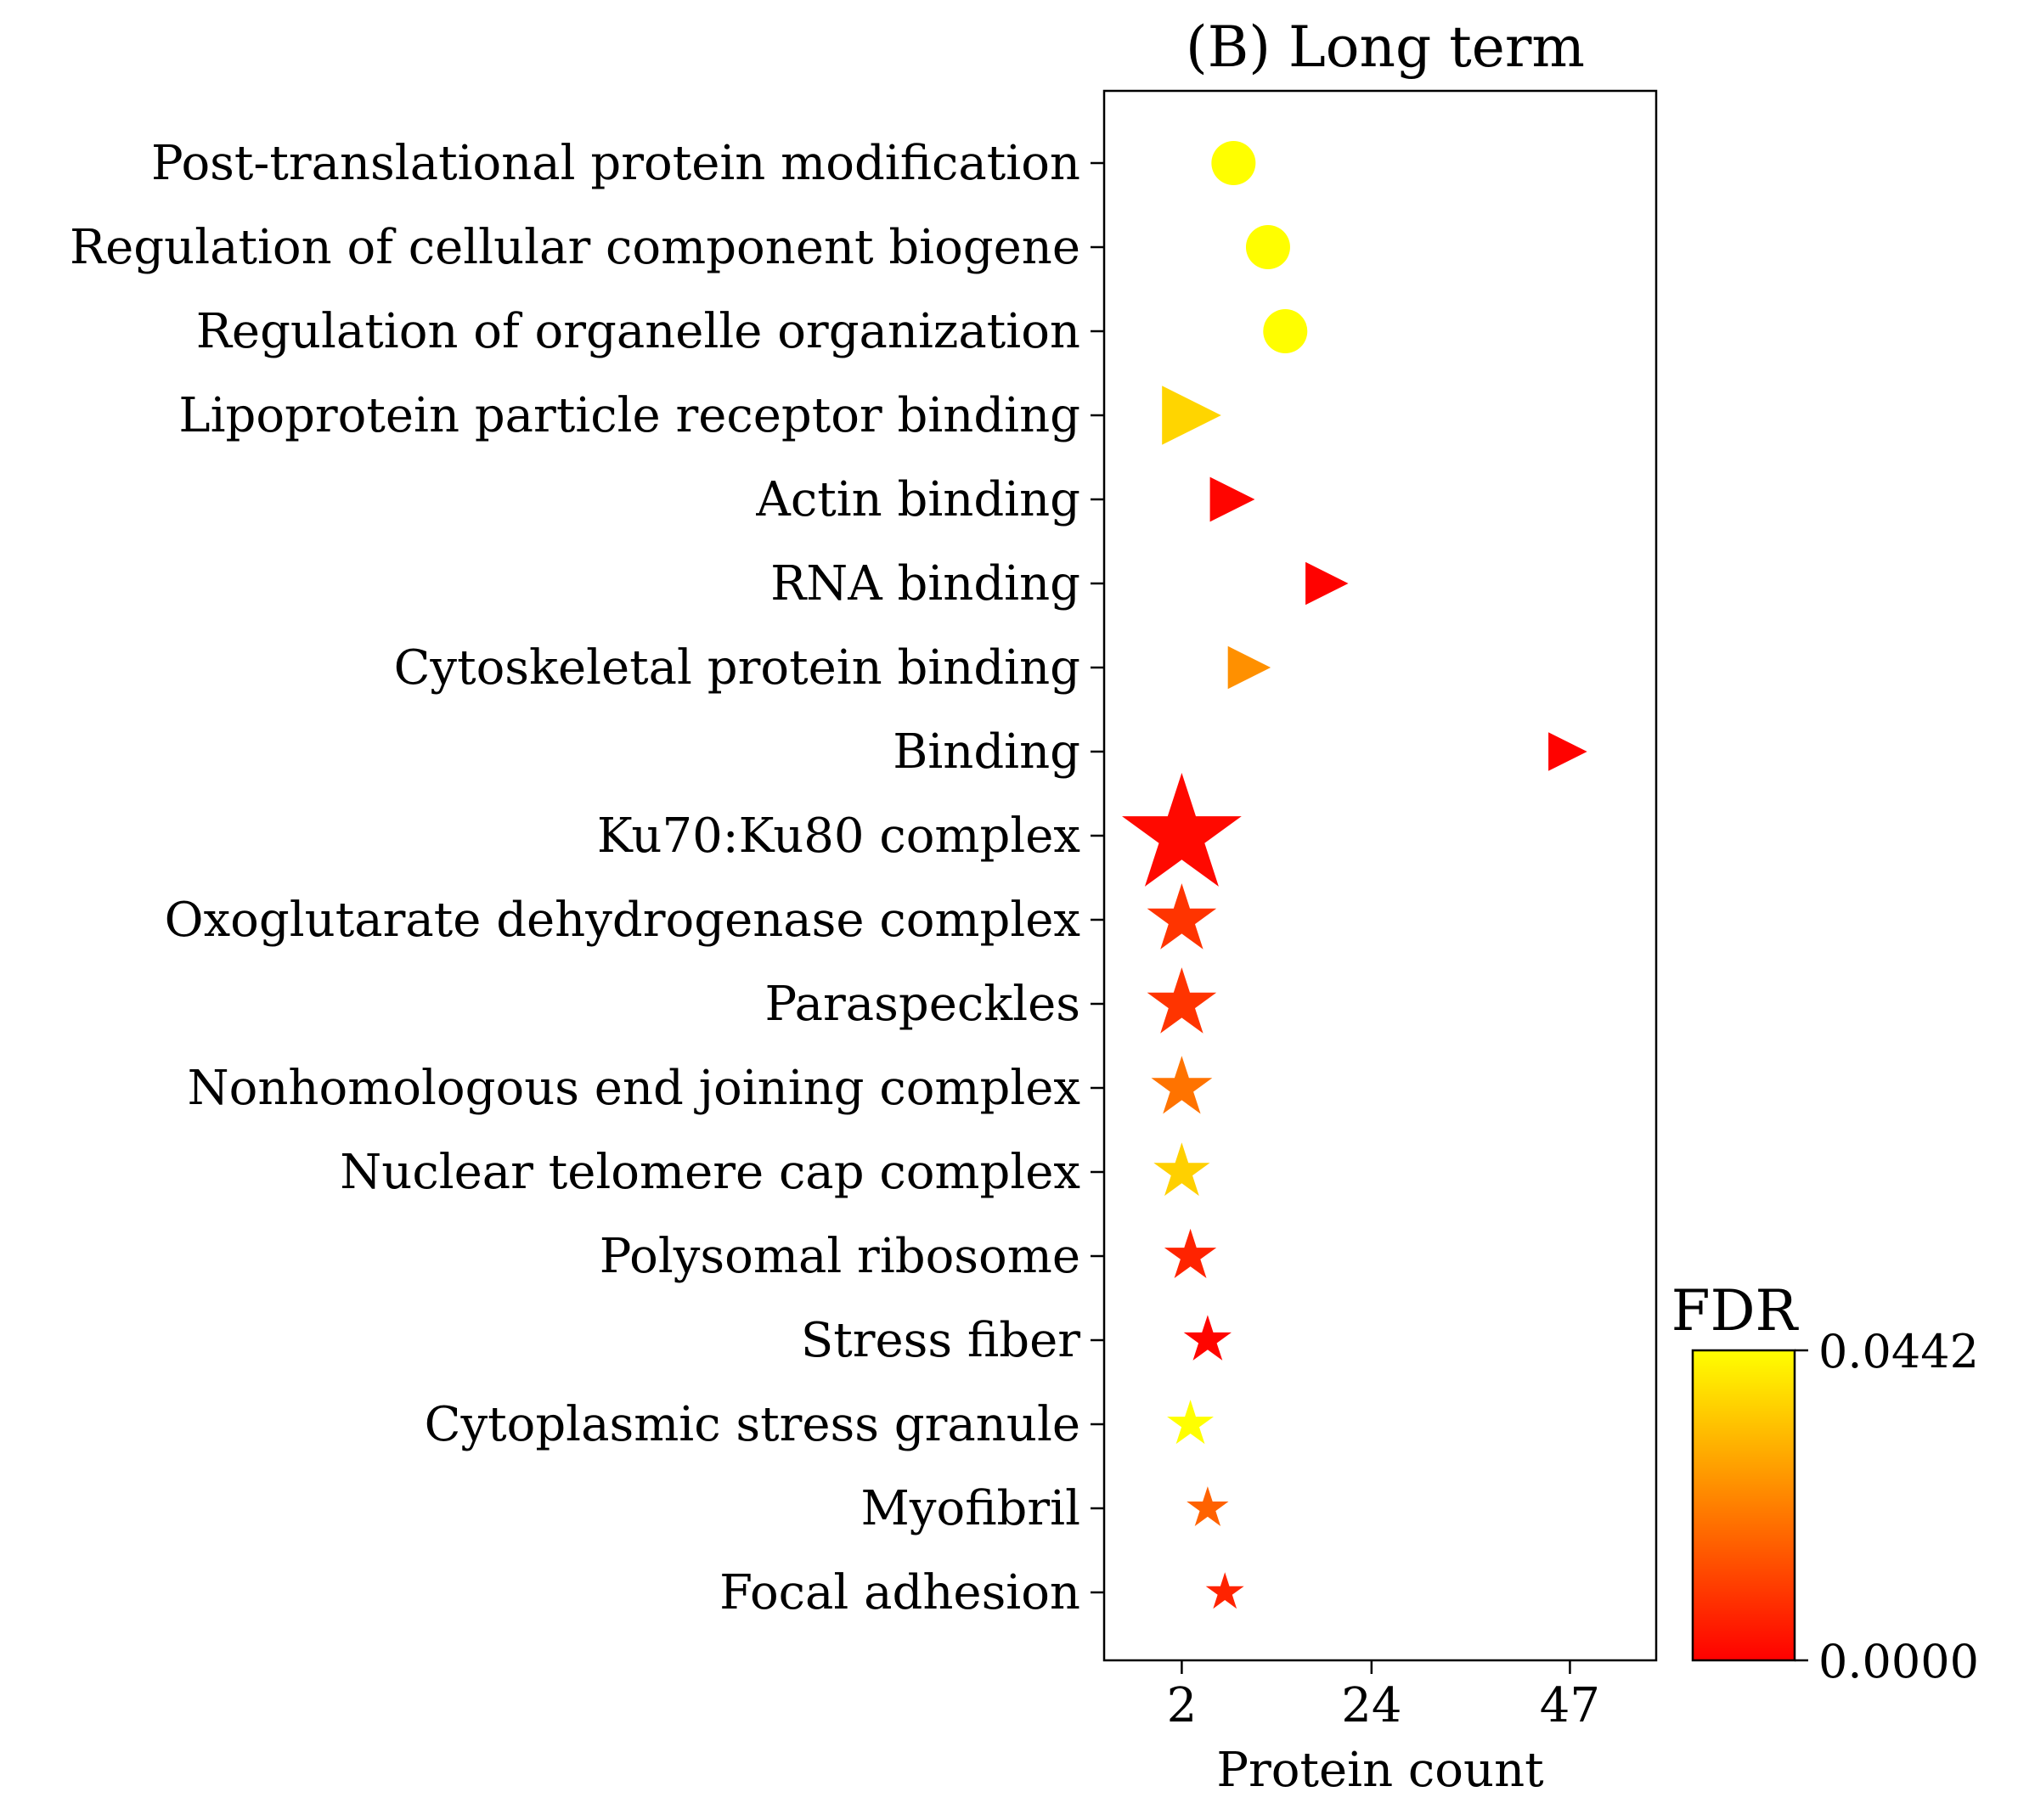 The width and height of the screenshot is (2018, 1820). Describe the element at coordinates (1192, 415) in the screenshot. I see `marker-lipoprotein-particle-receptor-binding` at that location.